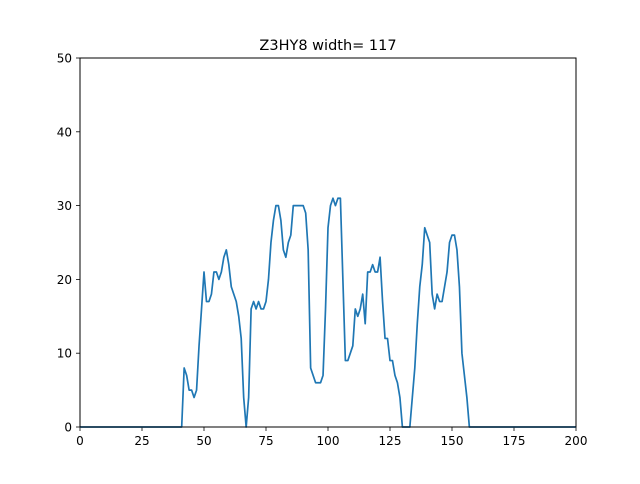  What do you see at coordinates (64, 280) in the screenshot?
I see `y-tick-label: 20` at bounding box center [64, 280].